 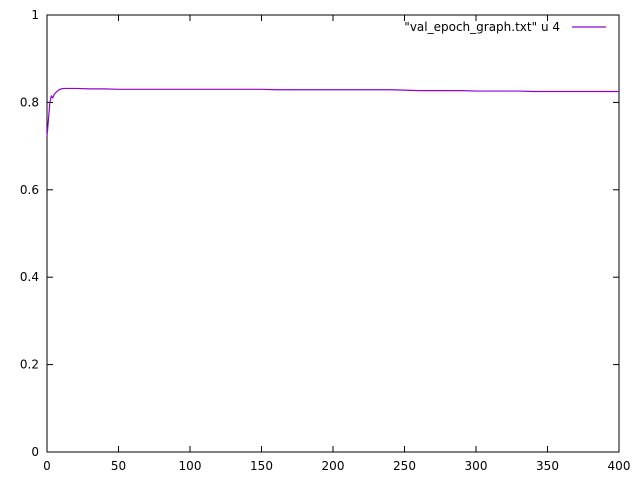 What do you see at coordinates (35, 15) in the screenshot?
I see `y-tick-label: 1` at bounding box center [35, 15].